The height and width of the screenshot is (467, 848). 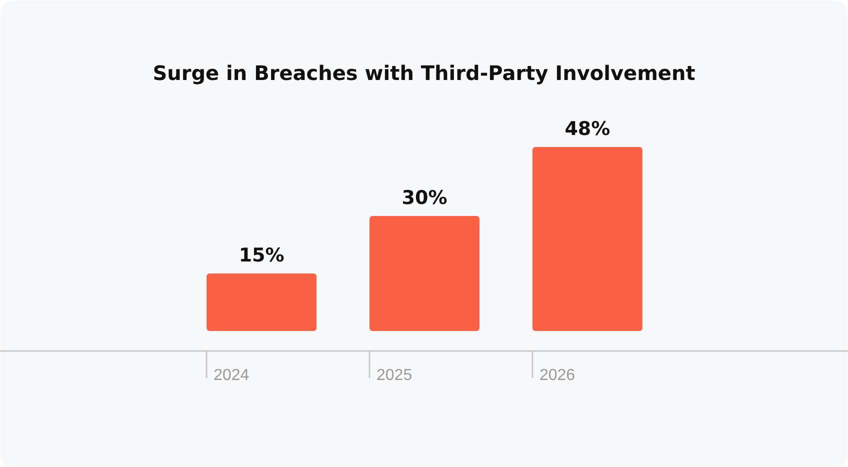 I want to click on x-tick-label: 2026, so click(x=557, y=375).